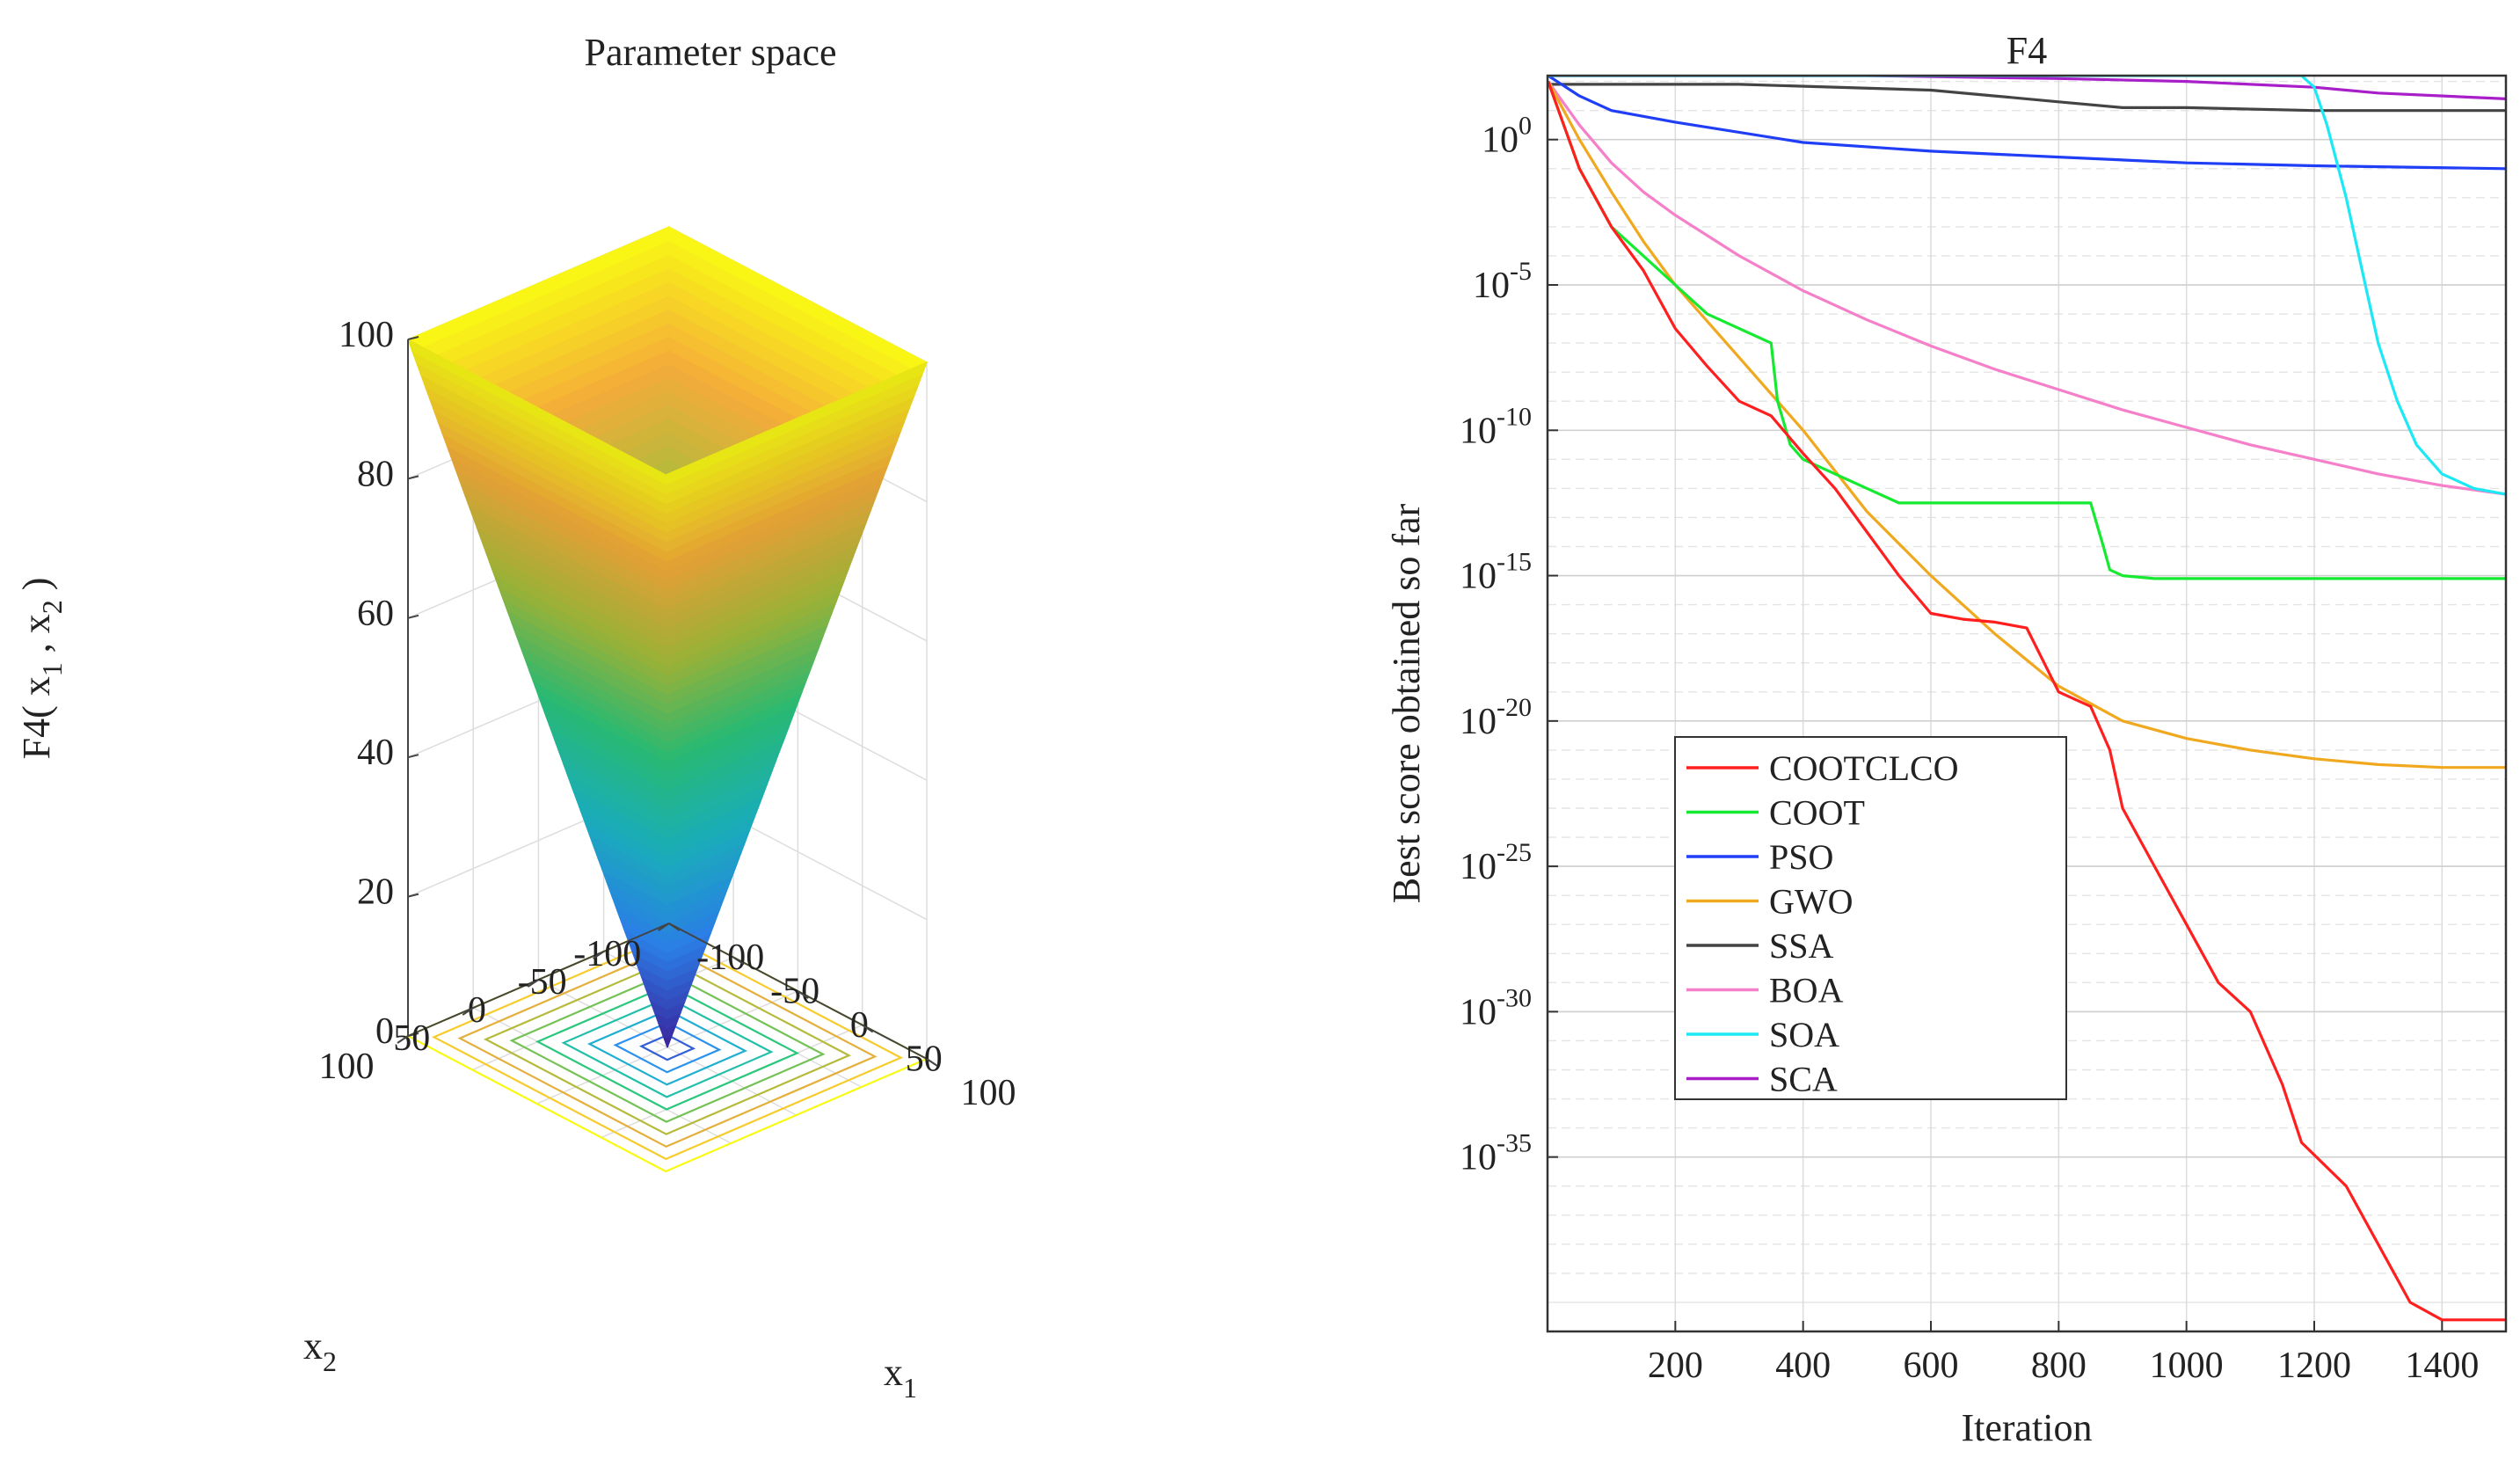 The image size is (2520, 1466). I want to click on x-tick-label: 800, so click(2059, 1366).